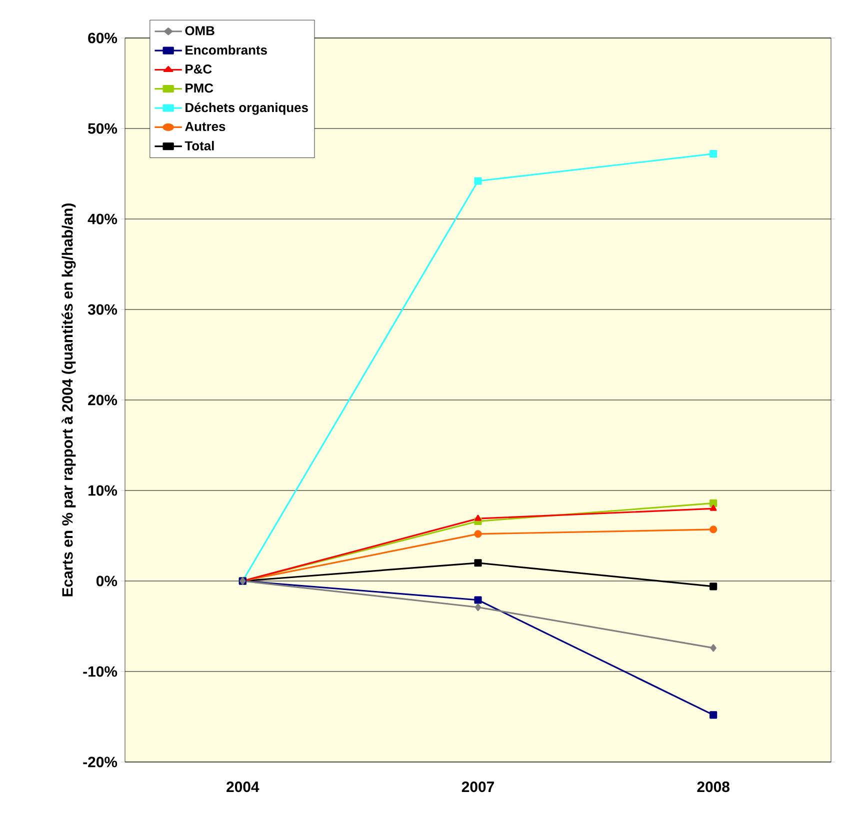 The width and height of the screenshot is (845, 838). I want to click on y-tick-label: -20%, so click(100, 762).